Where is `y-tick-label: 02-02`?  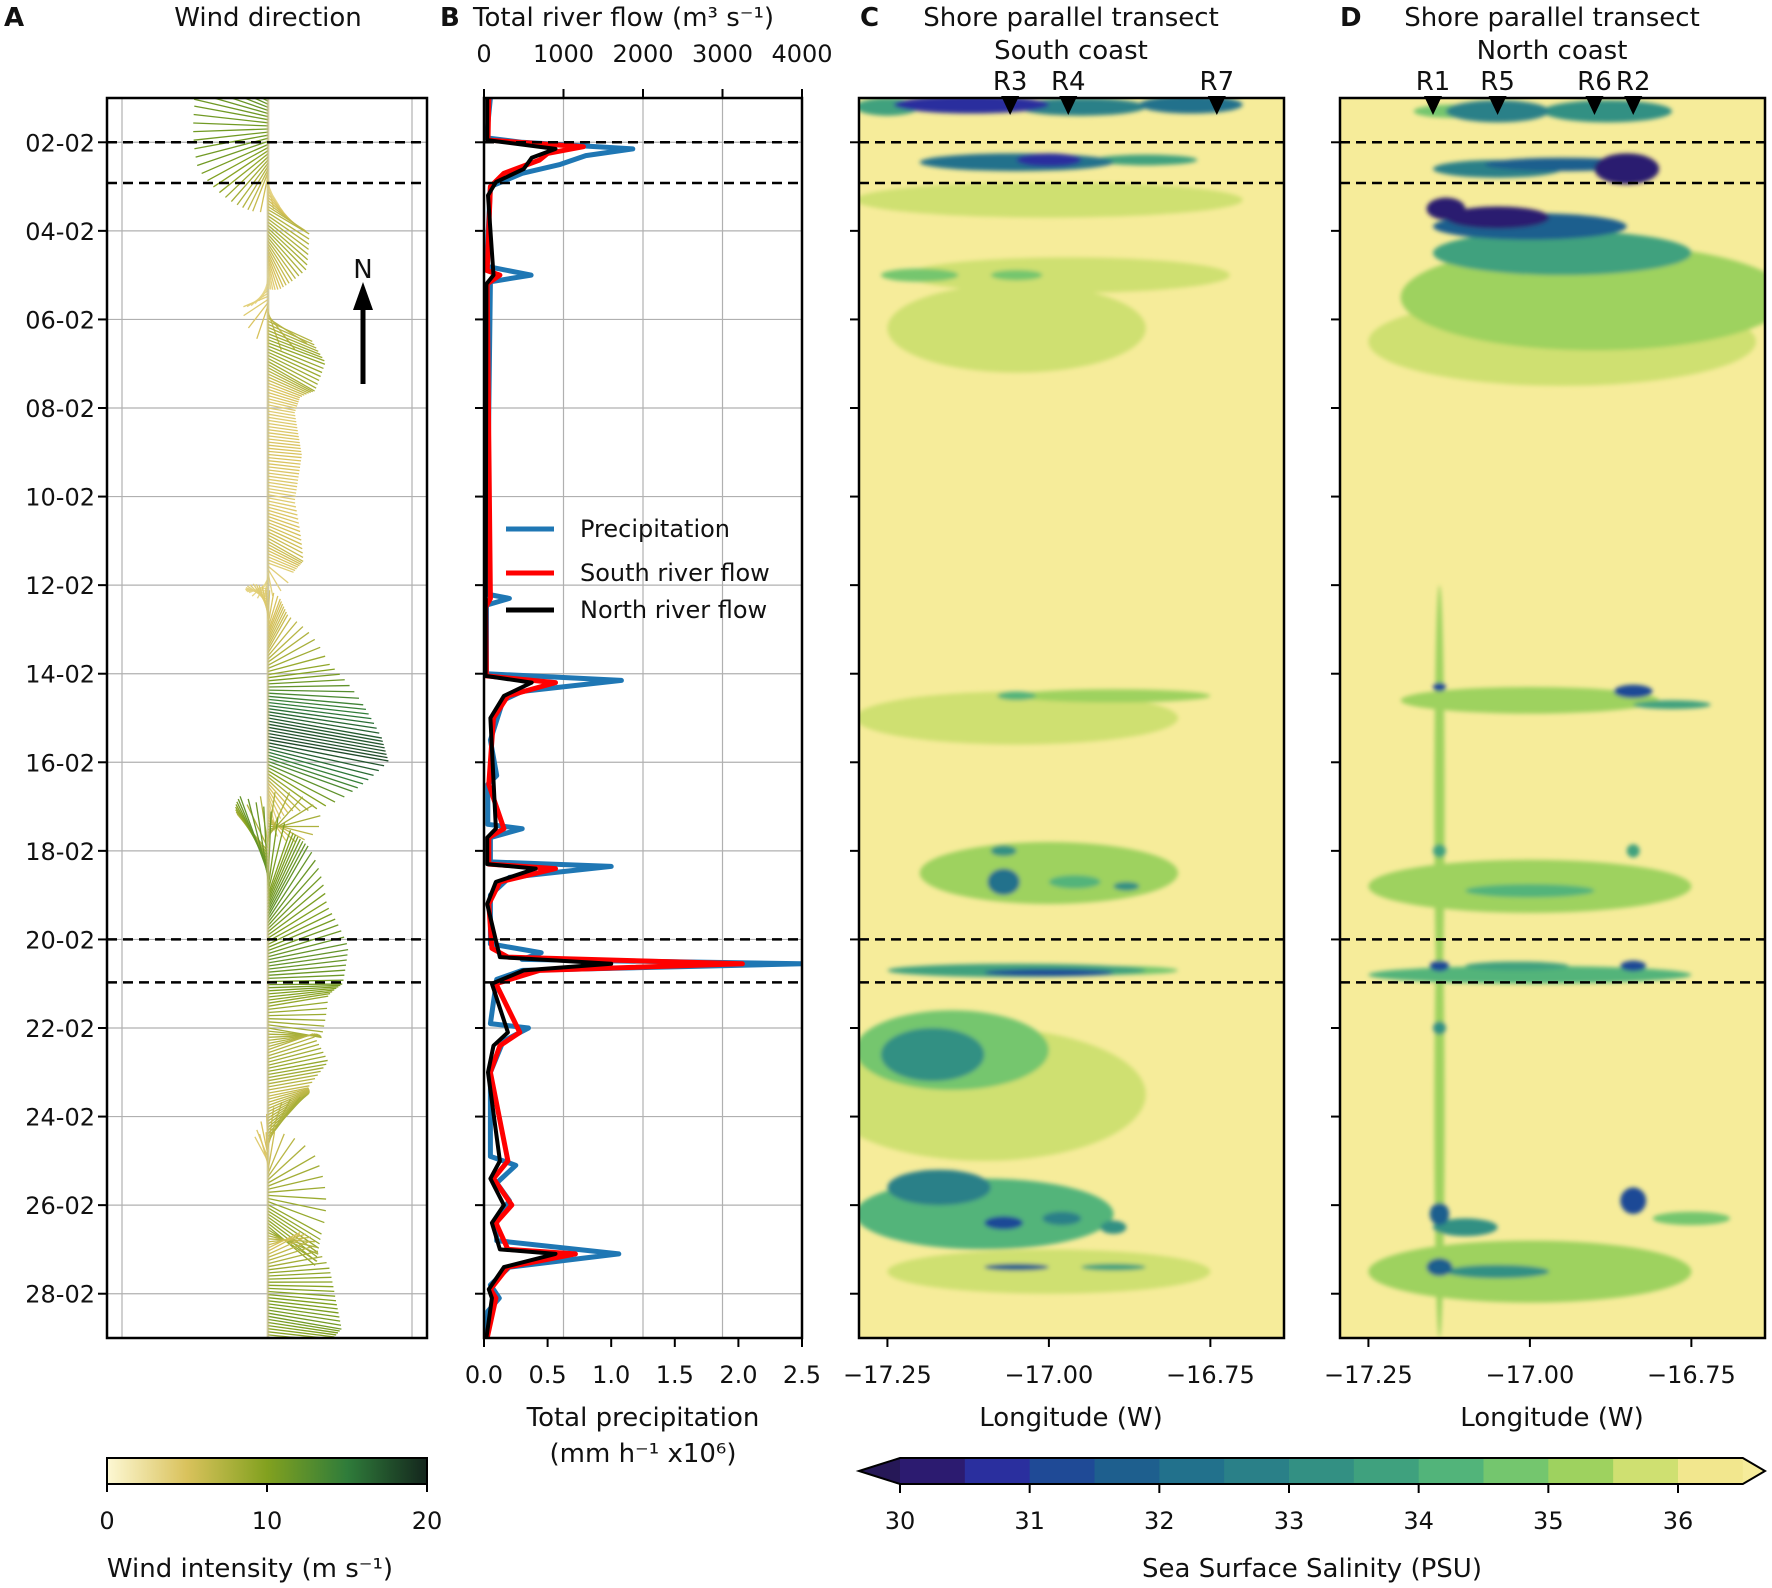
y-tick-label: 02-02 is located at coordinates (60, 143).